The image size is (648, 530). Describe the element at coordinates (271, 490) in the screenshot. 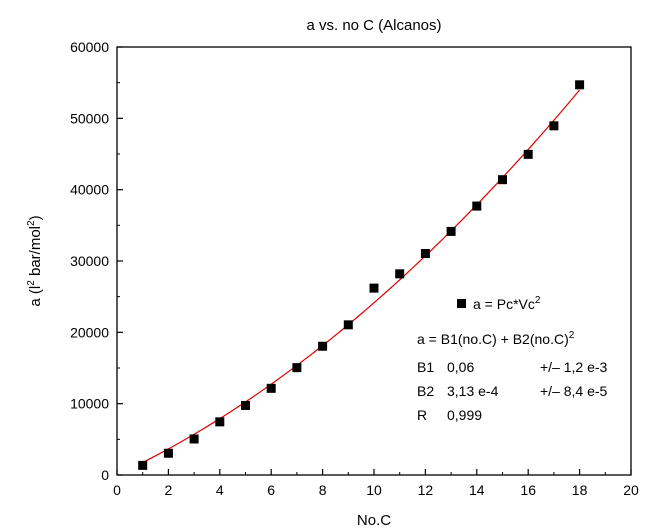

I see `x-tick-label: 6` at that location.